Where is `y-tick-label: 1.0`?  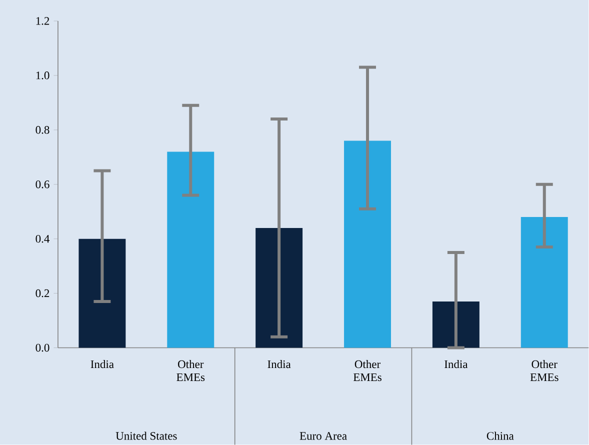
y-tick-label: 1.0 is located at coordinates (43, 76).